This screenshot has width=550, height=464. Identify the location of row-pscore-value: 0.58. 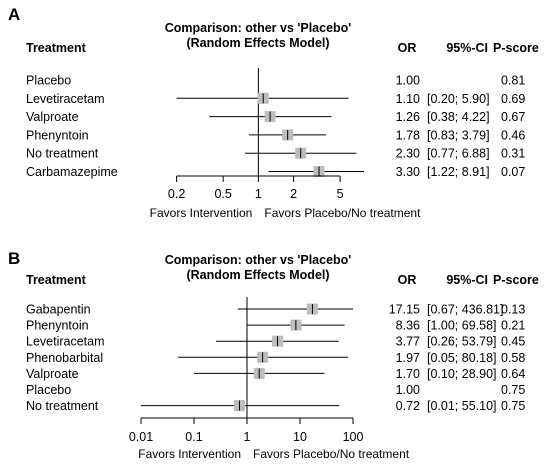
(513, 358).